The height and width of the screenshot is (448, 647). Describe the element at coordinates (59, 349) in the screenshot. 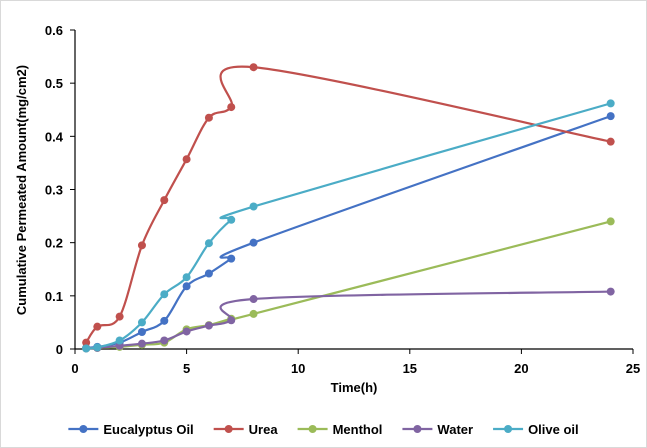

I see `y-tick-label: 0` at that location.